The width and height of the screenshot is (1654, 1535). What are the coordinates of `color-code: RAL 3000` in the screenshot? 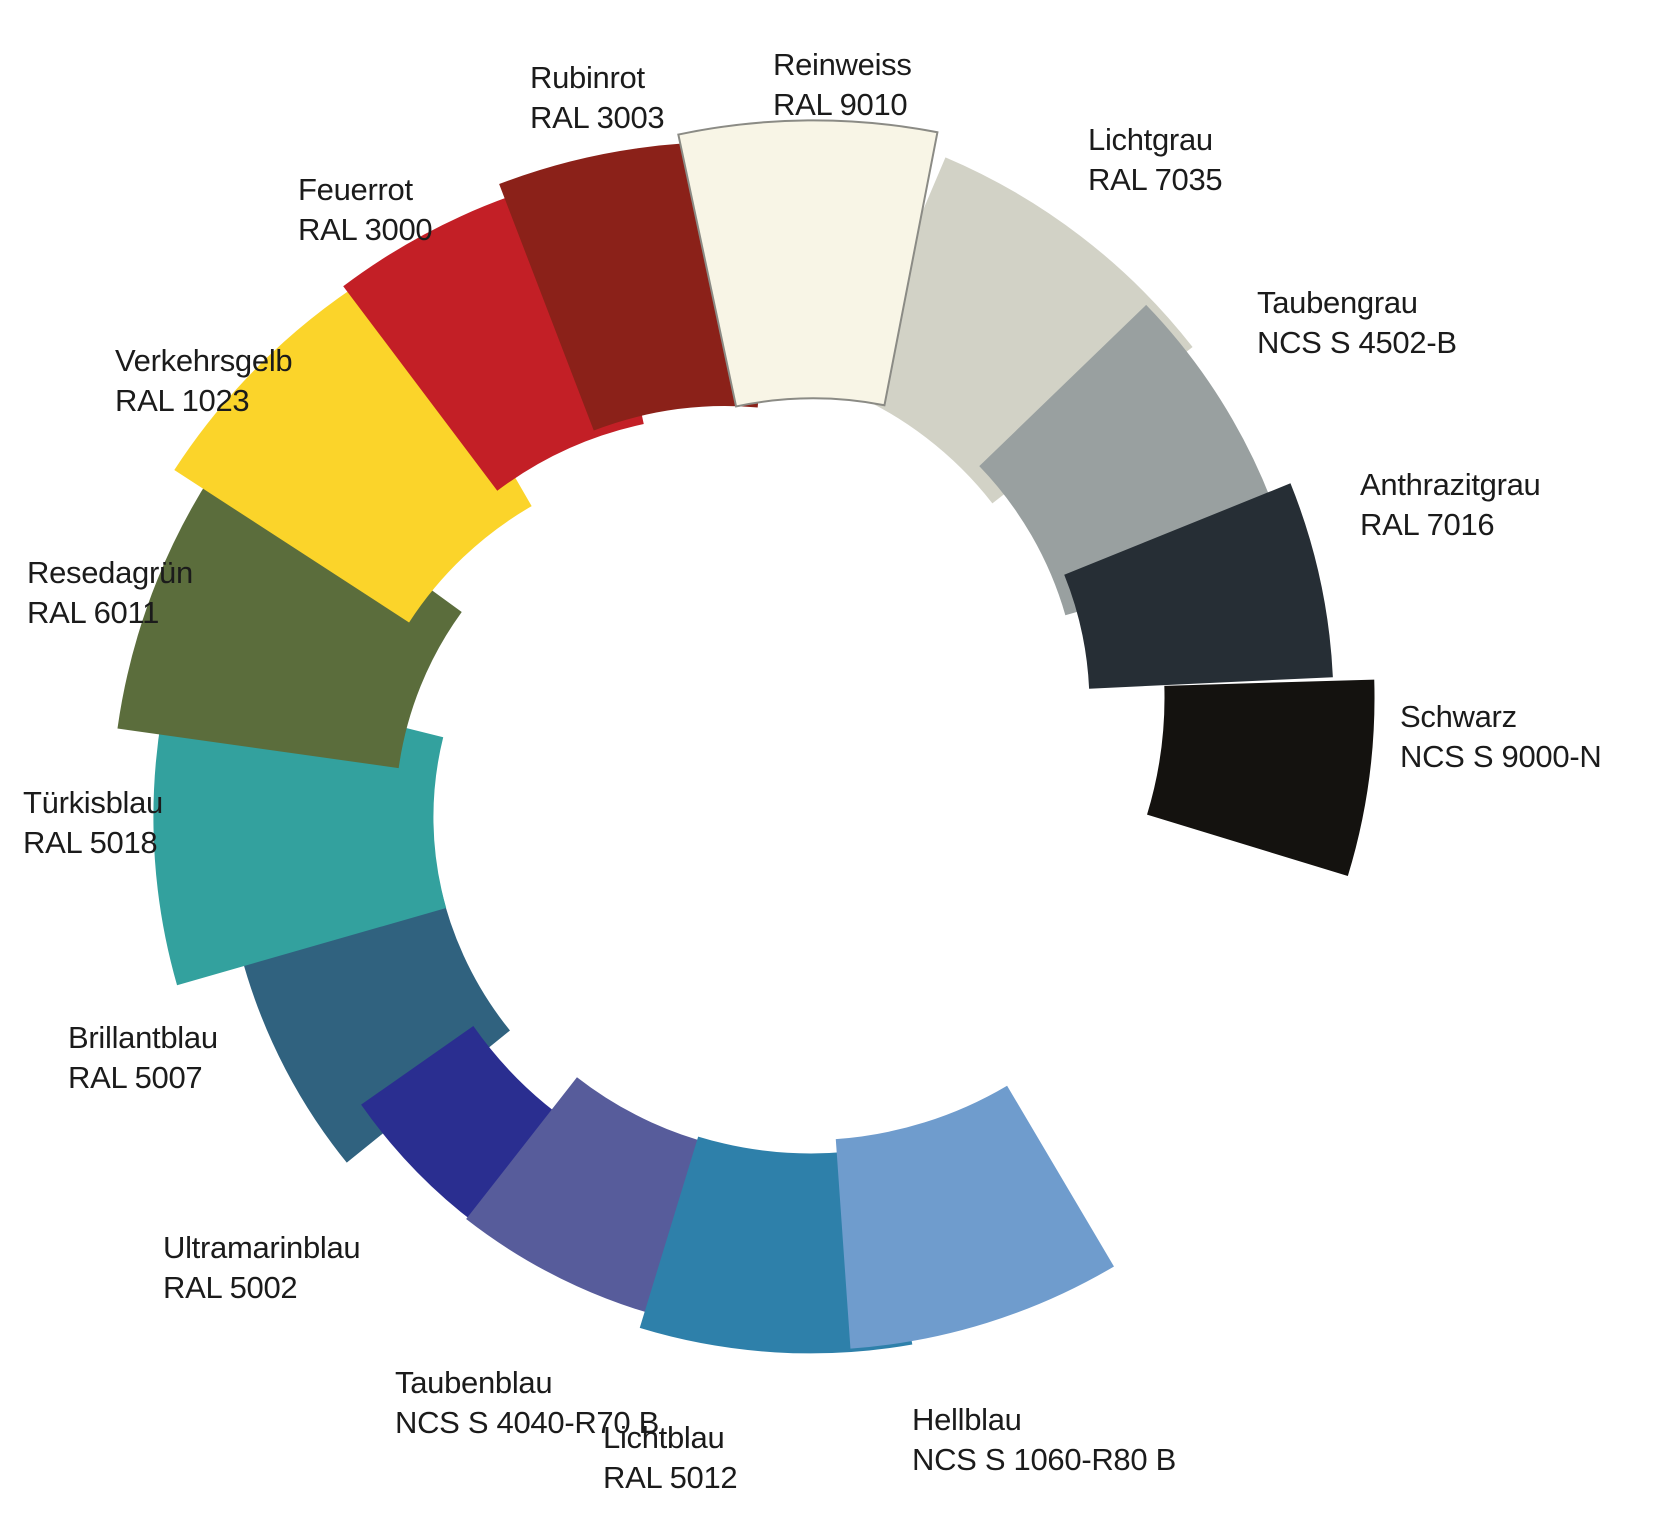 It's located at (365, 229).